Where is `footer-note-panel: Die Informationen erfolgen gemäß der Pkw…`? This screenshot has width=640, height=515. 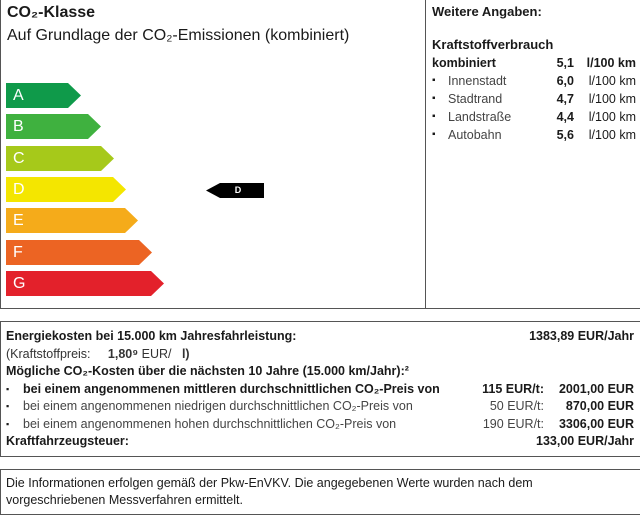 footer-note-panel: Die Informationen erfolgen gemäß der Pkw… is located at coordinates (320, 491).